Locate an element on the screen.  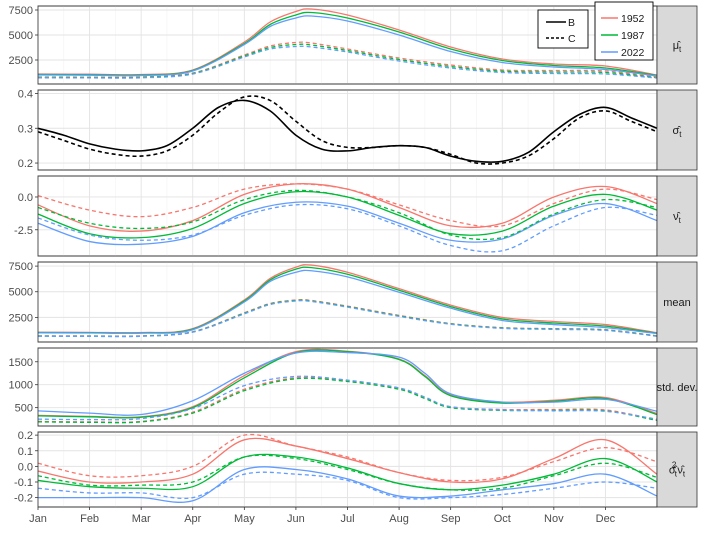
panel-5: 500 1000 1500 std. dev. is located at coordinates (353, 387).